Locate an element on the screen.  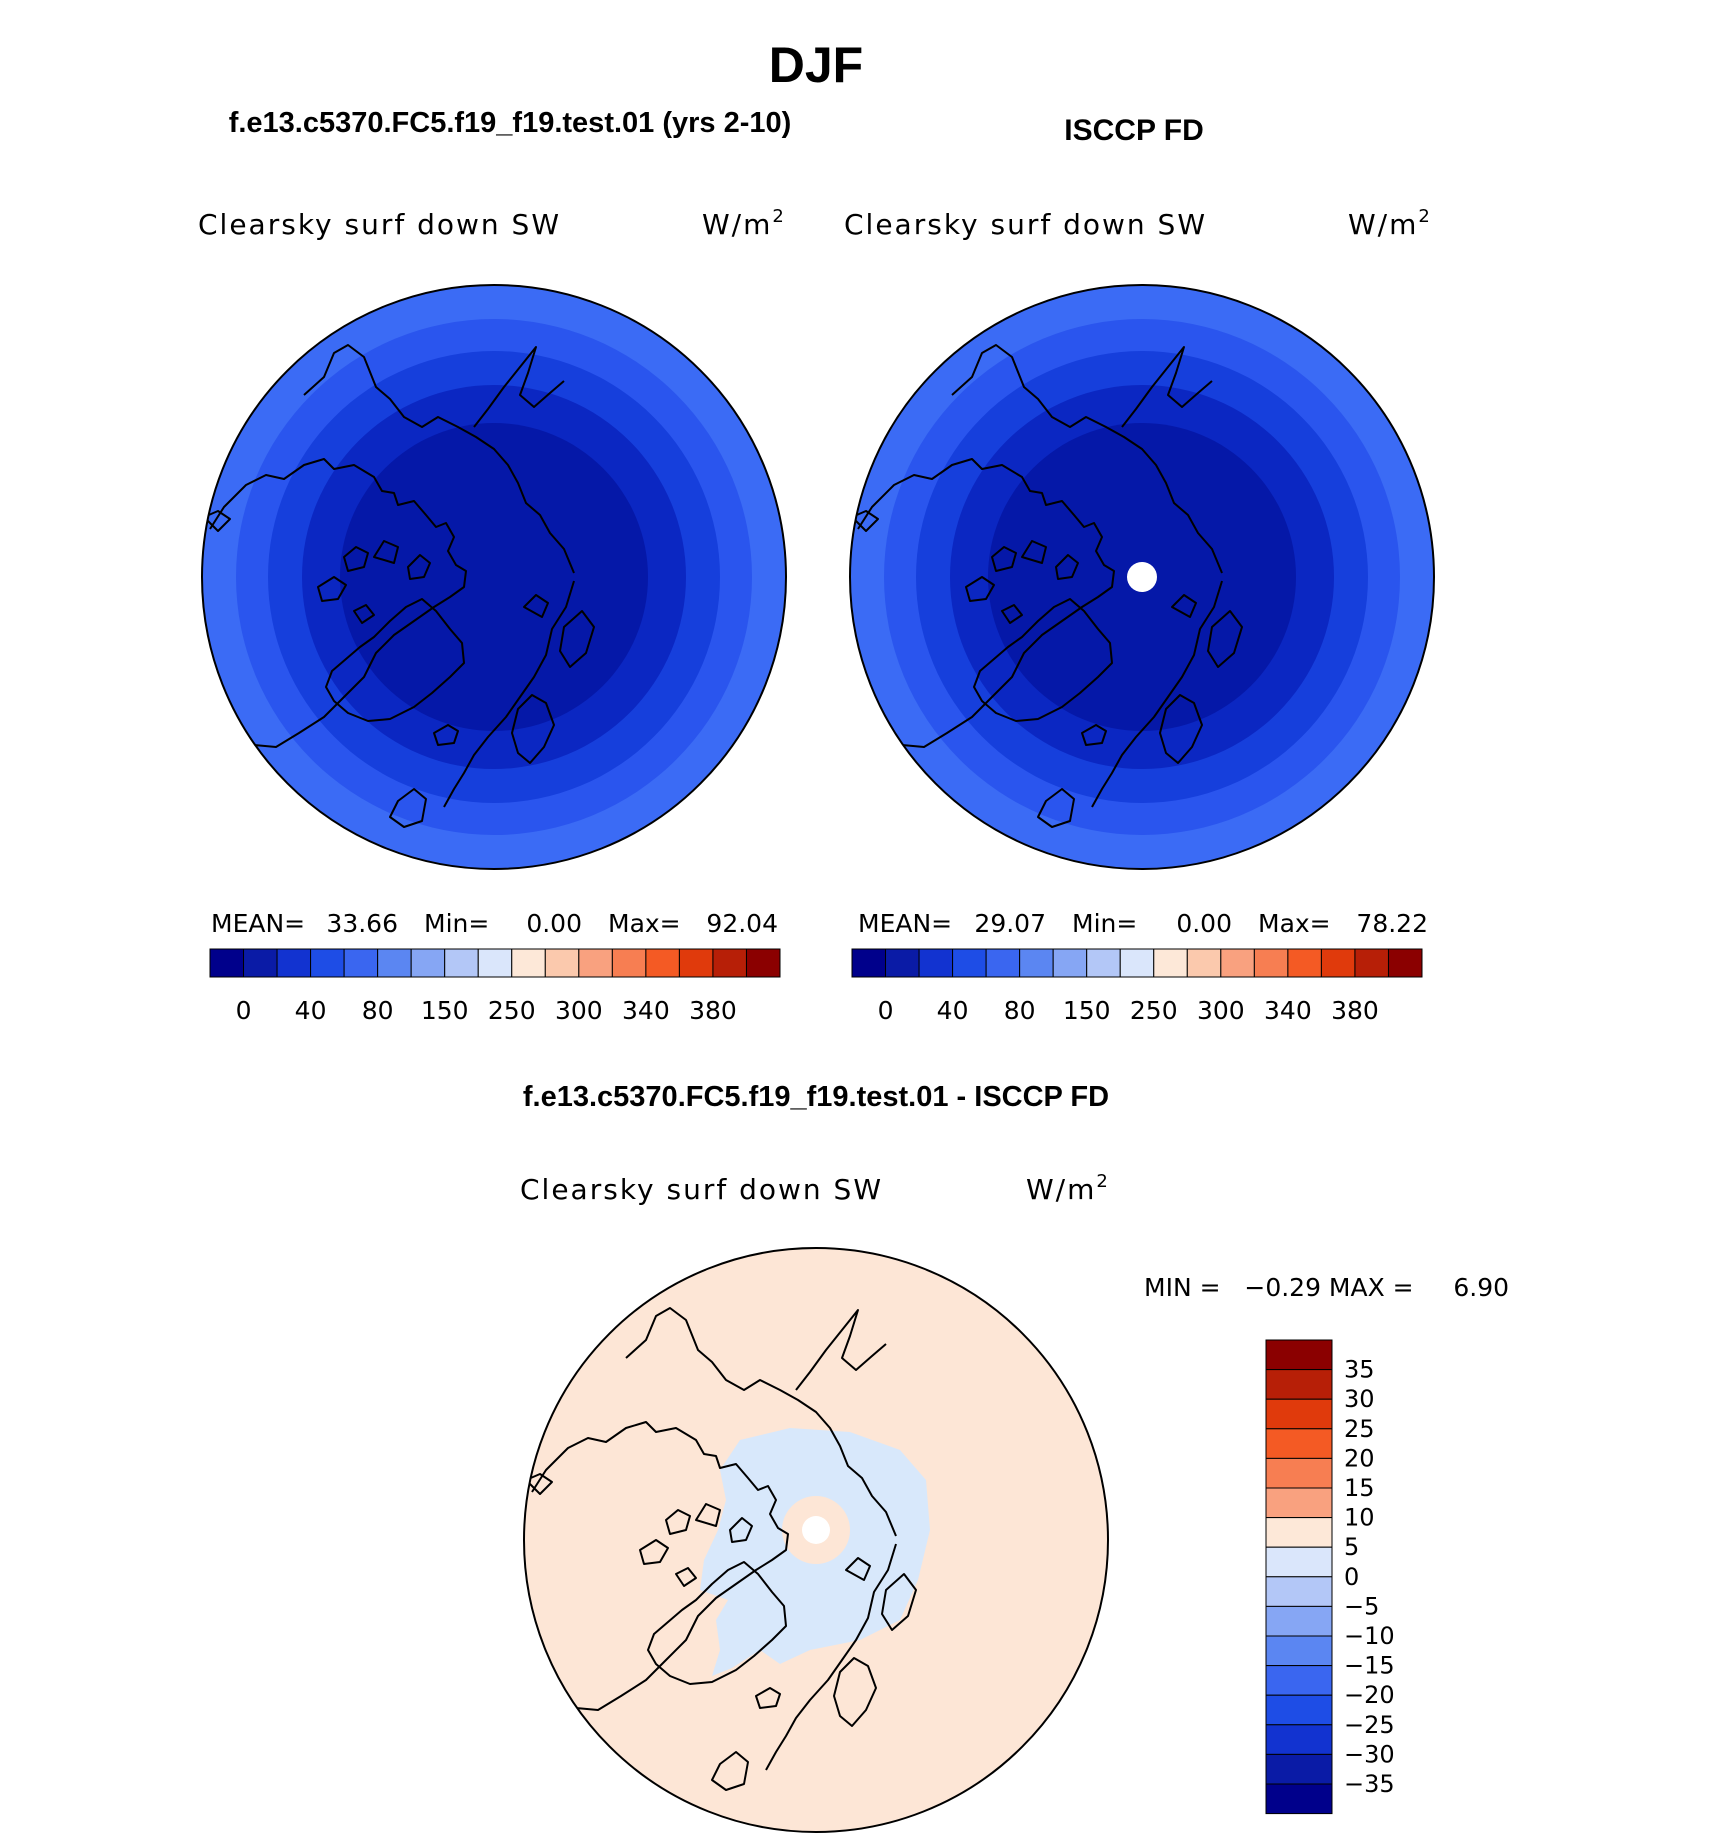
colorbar-tick-label: 250 is located at coordinates (512, 1010).